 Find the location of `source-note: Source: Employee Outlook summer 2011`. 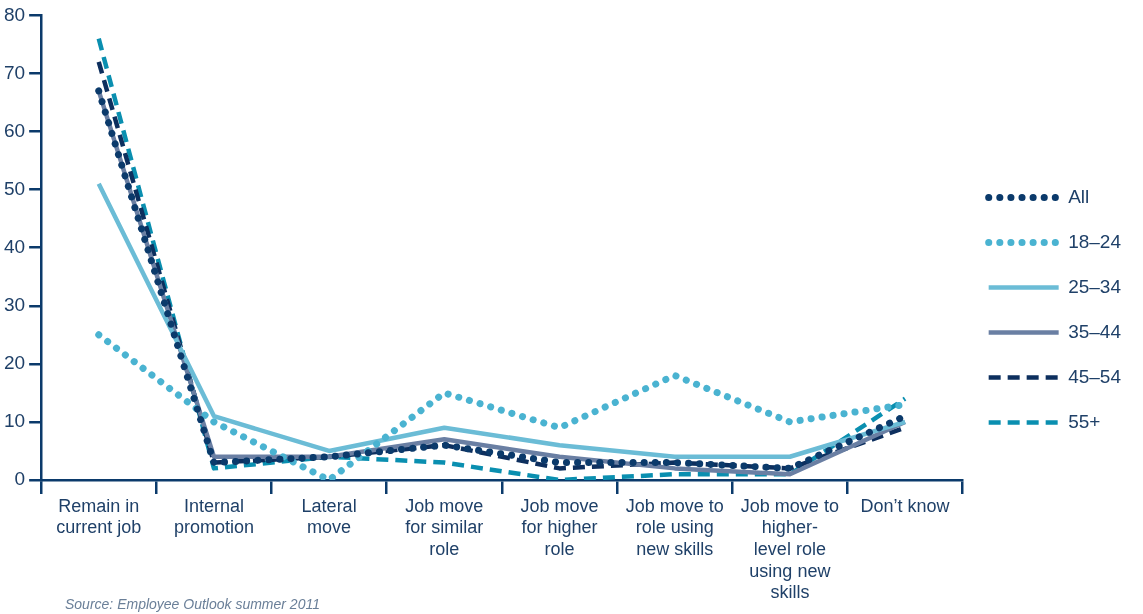

source-note: Source: Employee Outlook summer 2011 is located at coordinates (192, 603).